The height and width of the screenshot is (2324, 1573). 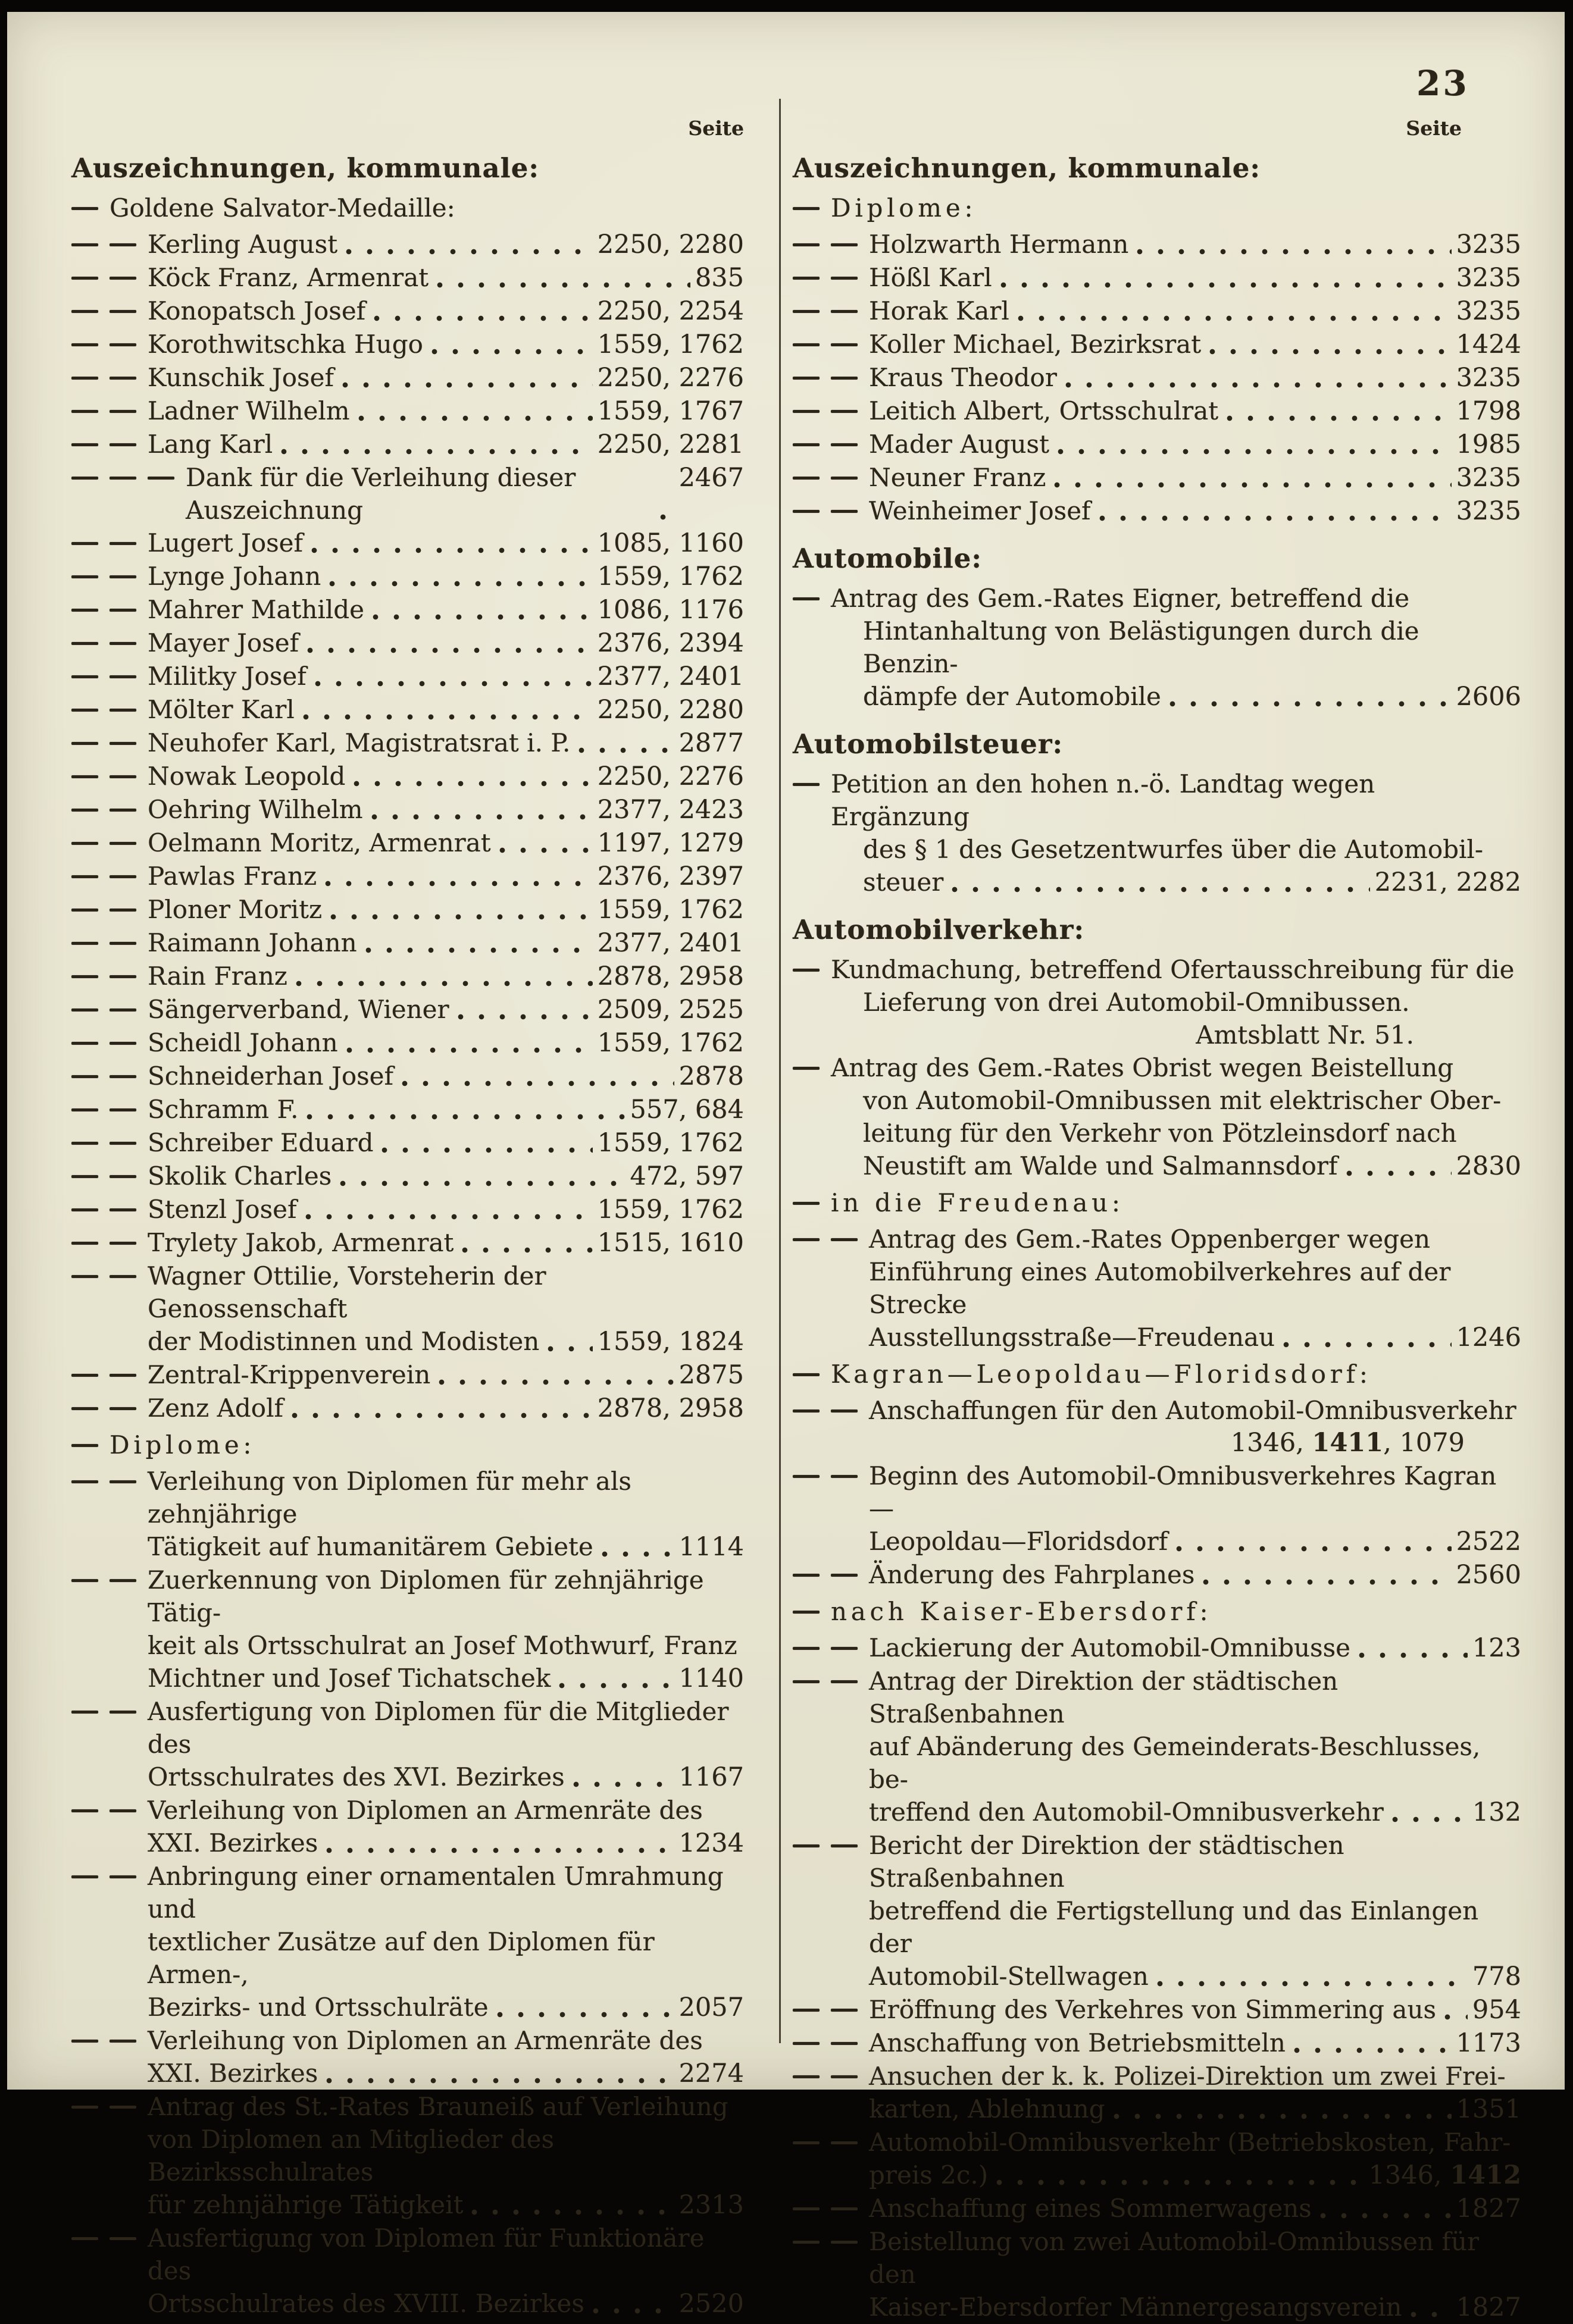 I want to click on entry-text: Militky Josef, so click(x=227, y=676).